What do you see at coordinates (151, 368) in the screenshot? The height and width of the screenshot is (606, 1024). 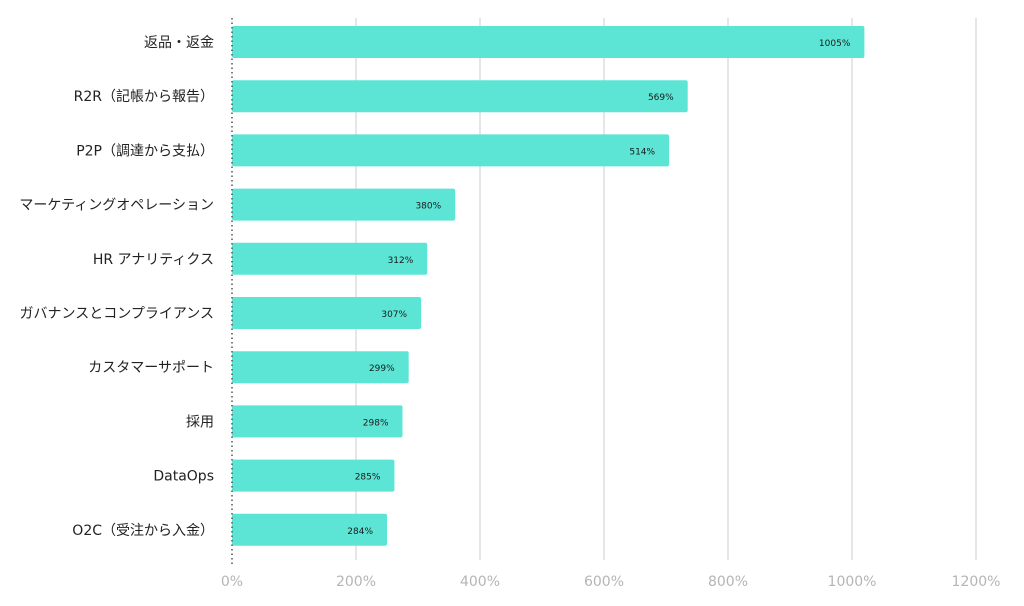 I see `category-label-6: カスタマーサポート` at bounding box center [151, 368].